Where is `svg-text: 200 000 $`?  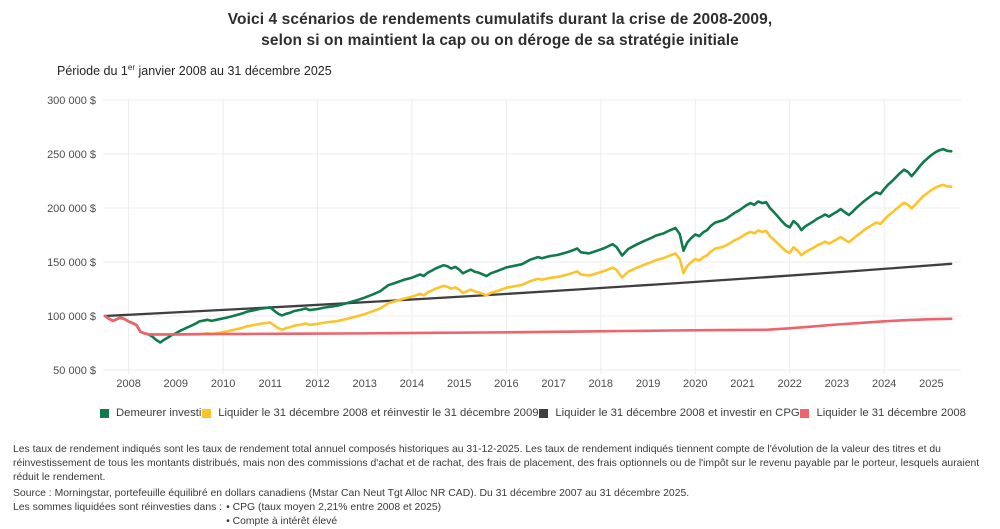
svg-text: 200 000 $ is located at coordinates (71, 209).